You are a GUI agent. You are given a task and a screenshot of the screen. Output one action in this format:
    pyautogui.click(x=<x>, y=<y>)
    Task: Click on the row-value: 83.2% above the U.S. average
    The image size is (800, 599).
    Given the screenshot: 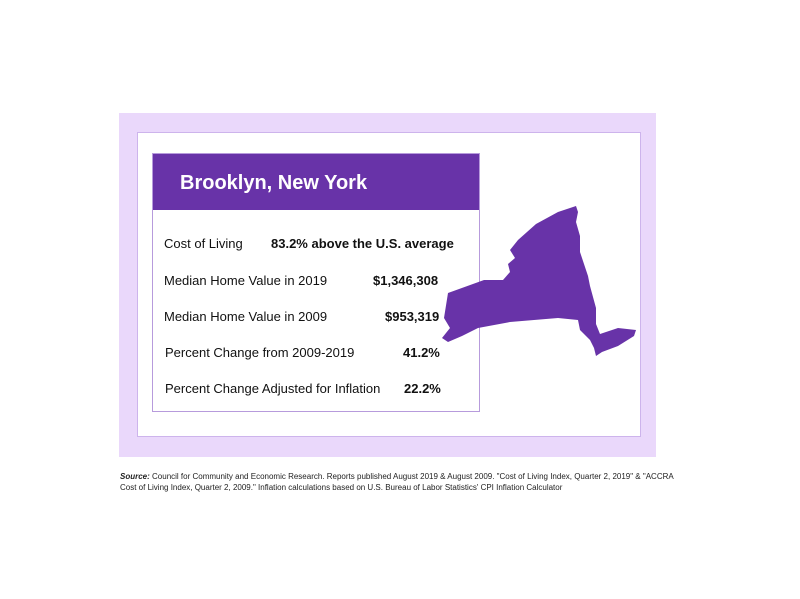 What is the action you would take?
    pyautogui.click(x=362, y=243)
    